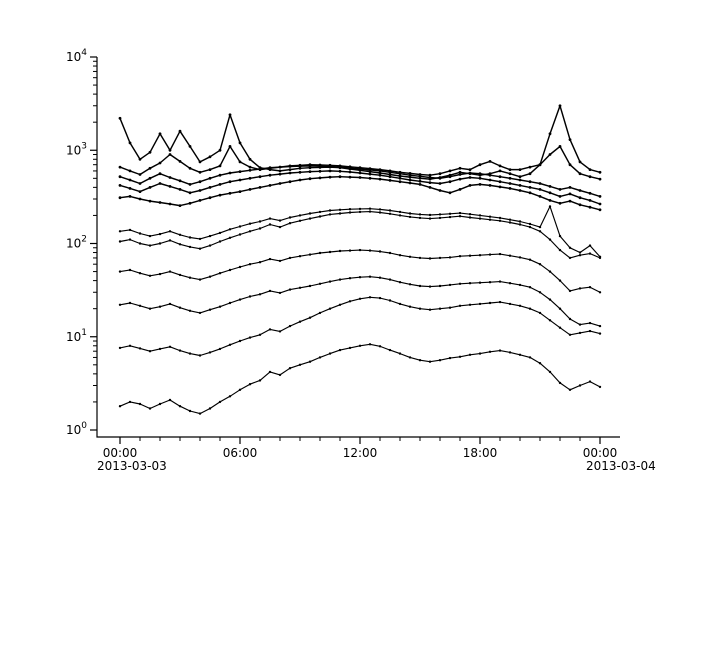 Image resolution: width=724 pixels, height=656 pixels. I want to click on y-tick-label: 10¹, so click(76, 336).